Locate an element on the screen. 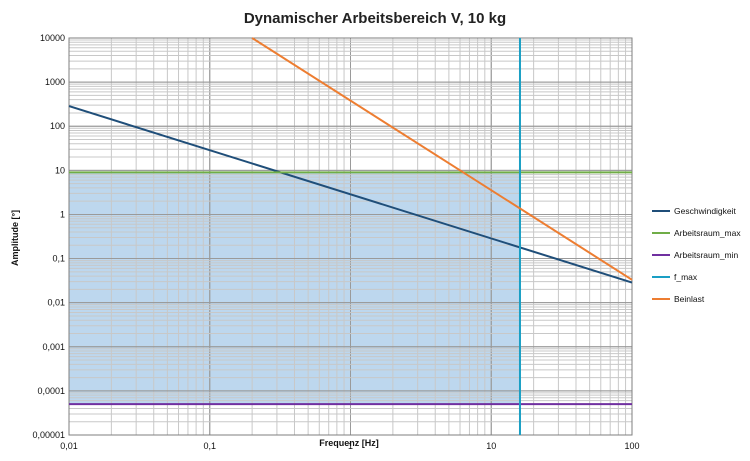  legend-entry: Arbeitsraum_max is located at coordinates (707, 233).